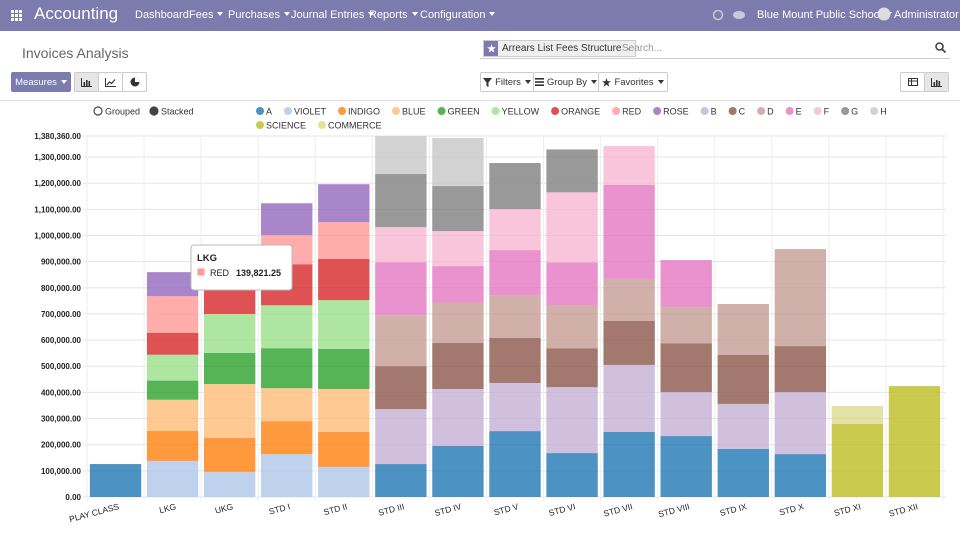 This screenshot has height=540, width=960. What do you see at coordinates (559, 48) in the screenshot?
I see `search-facet: Arrears List Fees Structure ×` at bounding box center [559, 48].